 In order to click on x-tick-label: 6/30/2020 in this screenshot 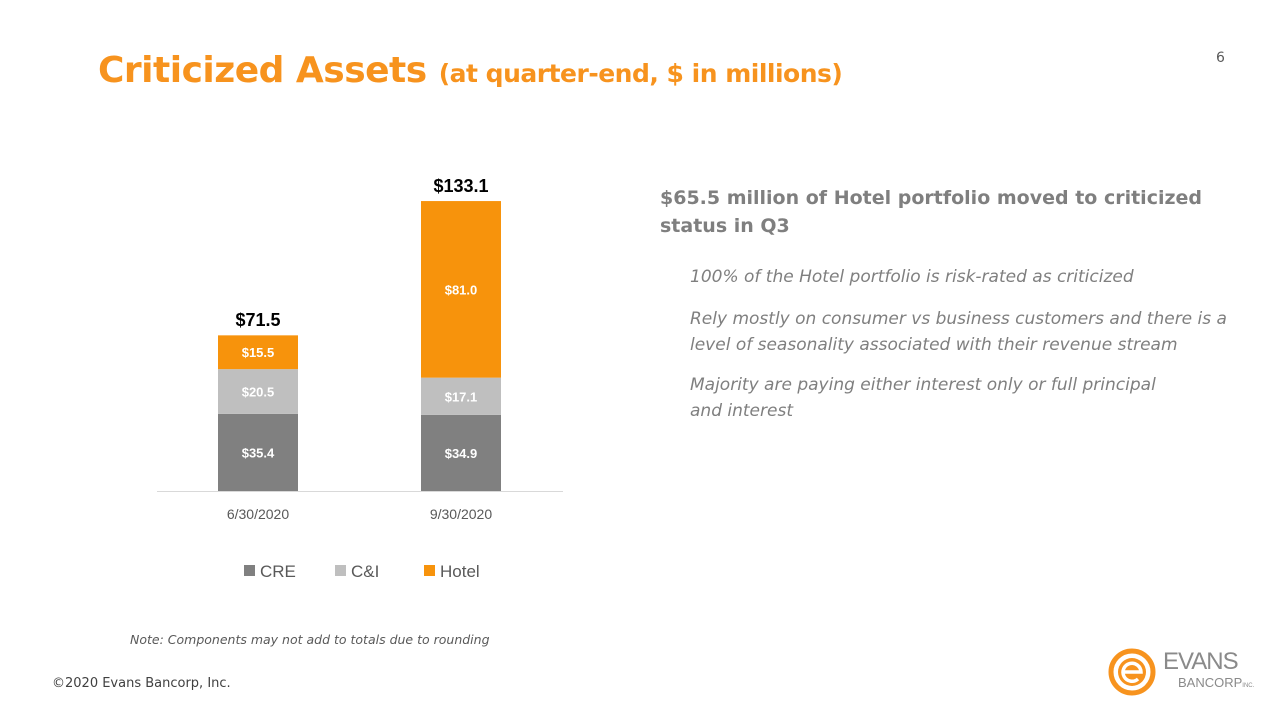, I will do `click(258, 514)`.